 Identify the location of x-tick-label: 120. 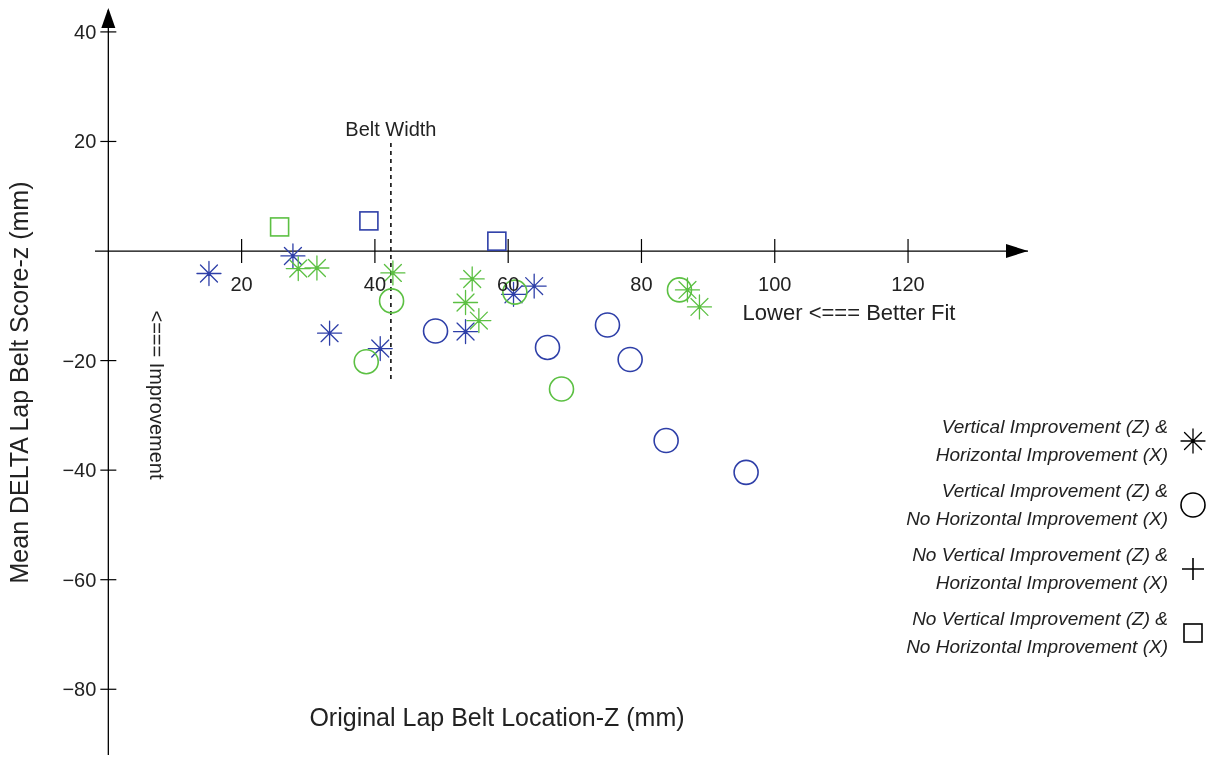
(908, 284).